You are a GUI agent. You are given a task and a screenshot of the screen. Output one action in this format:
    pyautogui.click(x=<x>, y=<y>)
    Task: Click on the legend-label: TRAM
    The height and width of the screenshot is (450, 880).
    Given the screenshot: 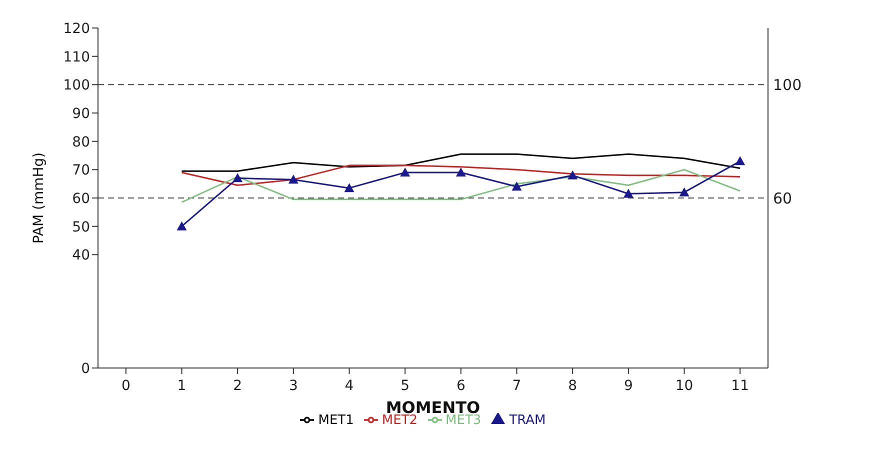 What is the action you would take?
    pyautogui.click(x=527, y=420)
    